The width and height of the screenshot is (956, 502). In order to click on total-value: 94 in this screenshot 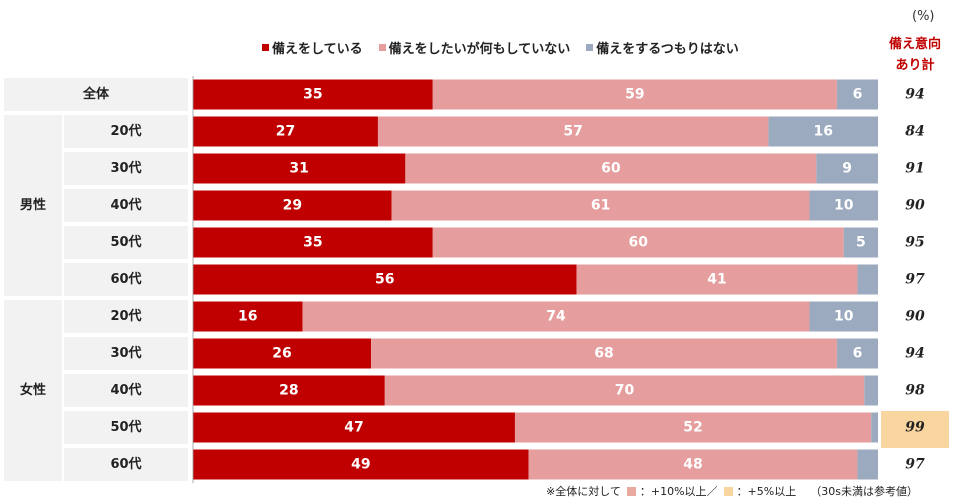, I will do `click(914, 354)`.